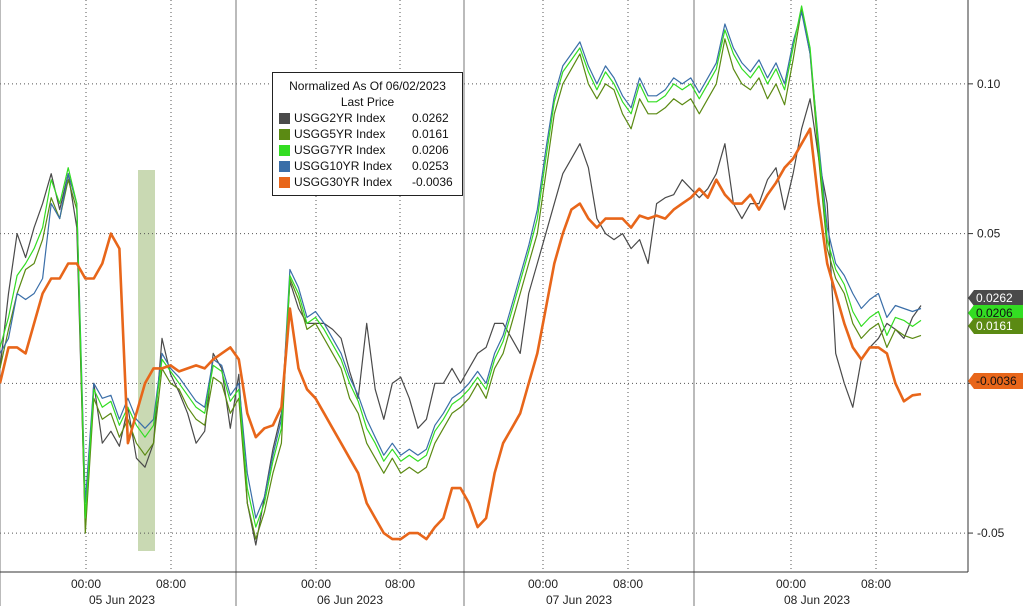  I want to click on legend-entry: USGG10YR Index 0.0253, so click(367, 166).